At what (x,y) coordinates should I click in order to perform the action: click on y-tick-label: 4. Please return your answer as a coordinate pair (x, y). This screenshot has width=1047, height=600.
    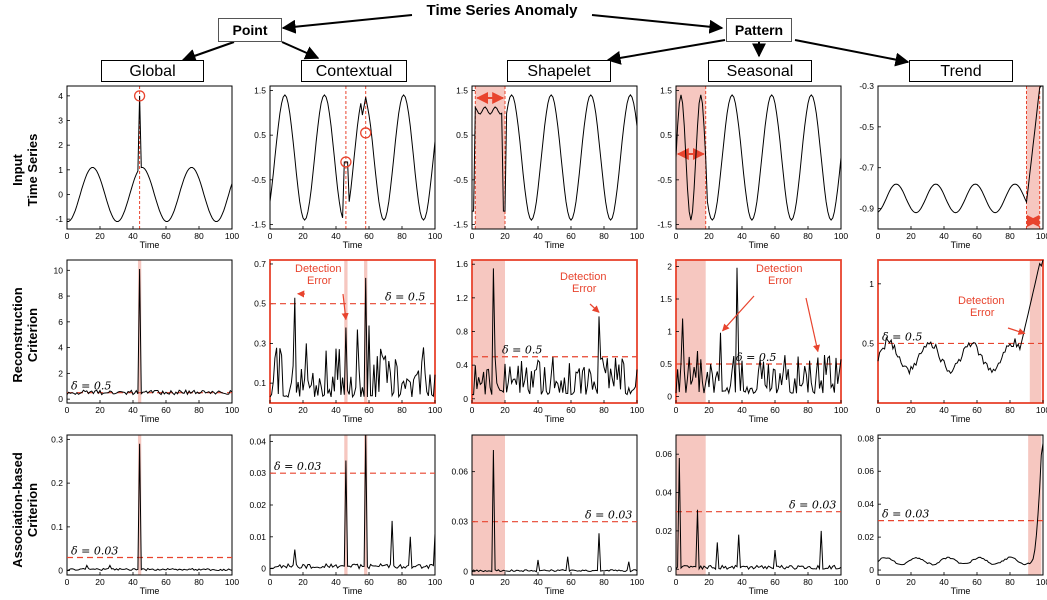
    Looking at the image, I should click on (60, 348).